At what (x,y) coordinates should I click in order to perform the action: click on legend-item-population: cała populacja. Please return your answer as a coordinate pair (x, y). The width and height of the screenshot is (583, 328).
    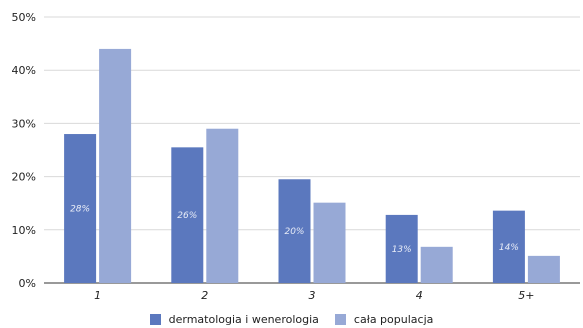
    Looking at the image, I should click on (384, 319).